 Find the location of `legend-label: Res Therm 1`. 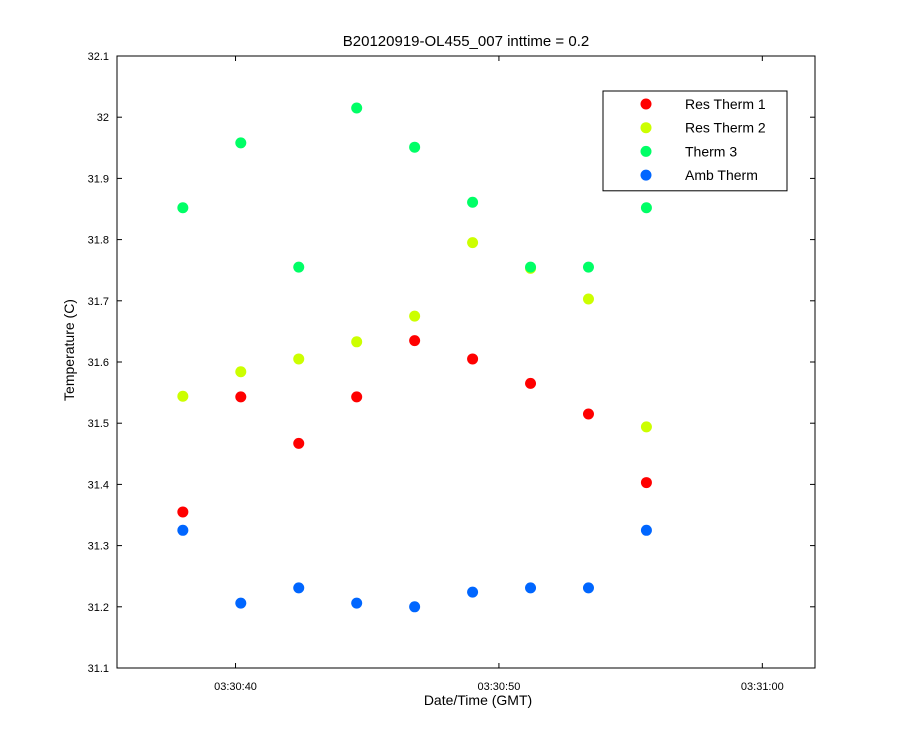

legend-label: Res Therm 1 is located at coordinates (725, 104).